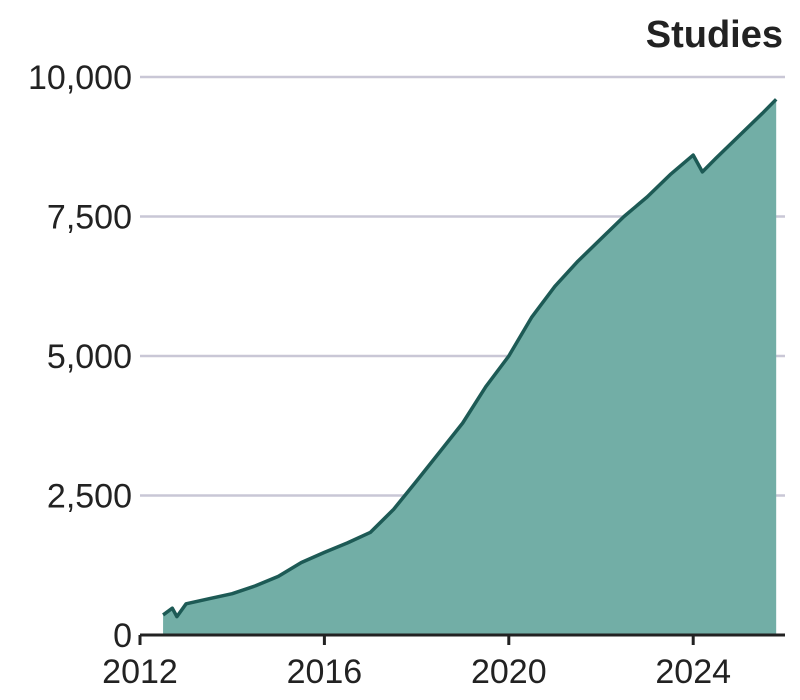 The height and width of the screenshot is (700, 800). I want to click on chart-title: Studies, so click(714, 35).